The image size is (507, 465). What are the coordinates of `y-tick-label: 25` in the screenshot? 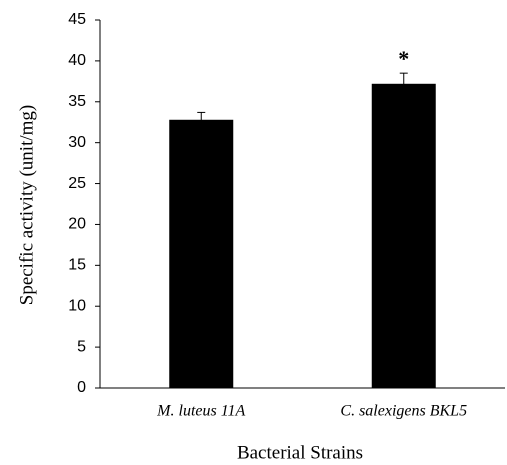 It's located at (77, 183).